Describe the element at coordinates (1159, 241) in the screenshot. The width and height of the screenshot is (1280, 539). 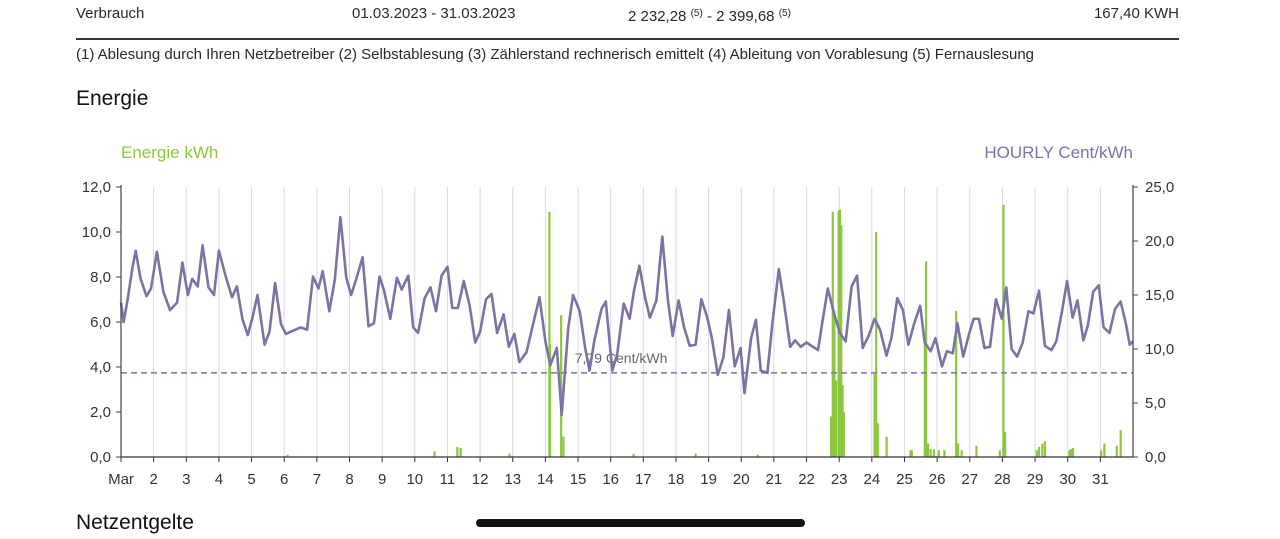
I see `right-tick-label: 20,0` at that location.